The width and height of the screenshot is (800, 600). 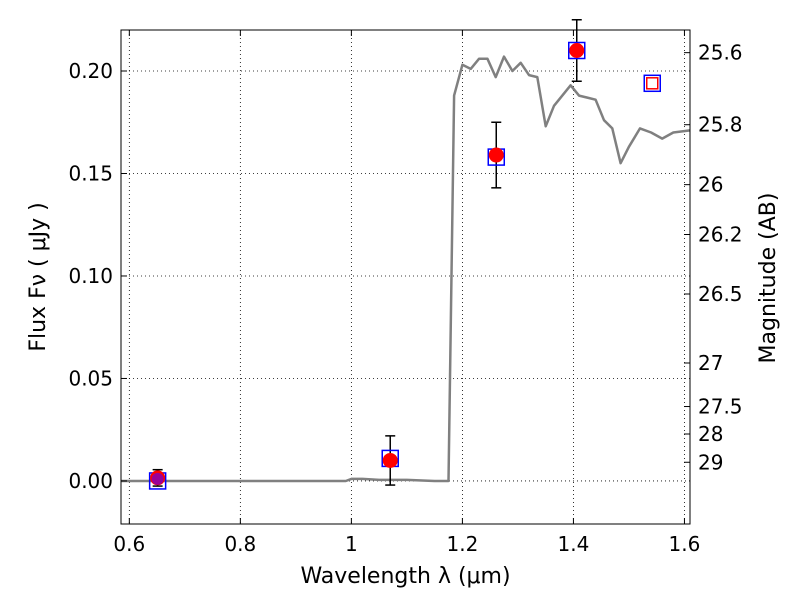 What do you see at coordinates (720, 294) in the screenshot?
I see `y2-tick-label: 26.5` at bounding box center [720, 294].